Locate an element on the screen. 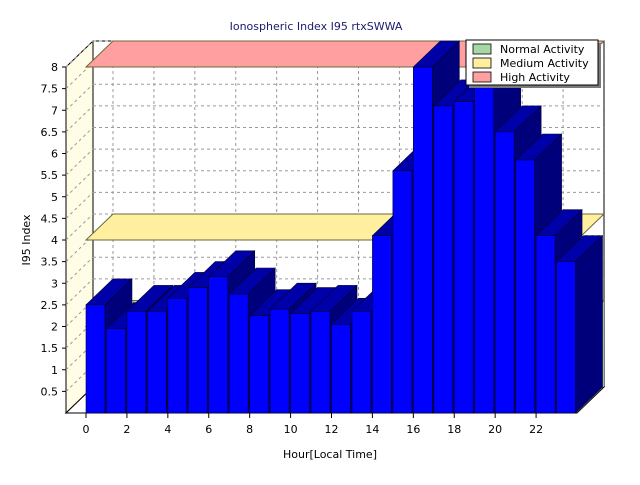  y-tick-label: 4.5 is located at coordinates (50, 218).